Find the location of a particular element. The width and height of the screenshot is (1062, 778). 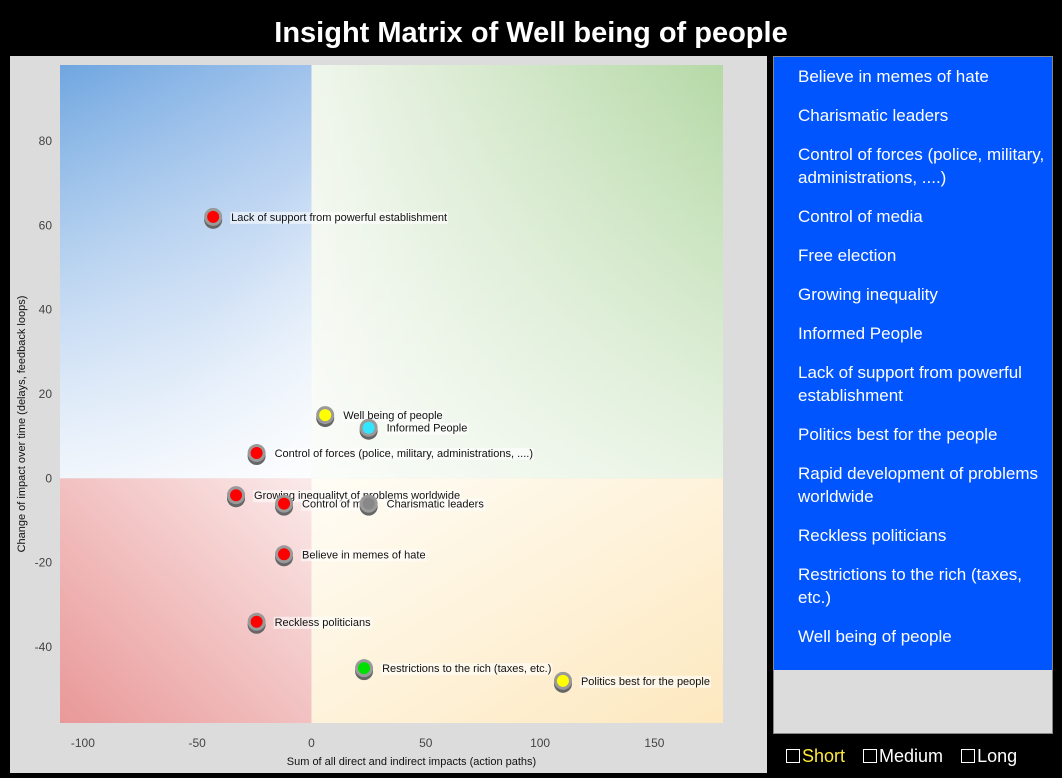

long-label: Long is located at coordinates (997, 755).